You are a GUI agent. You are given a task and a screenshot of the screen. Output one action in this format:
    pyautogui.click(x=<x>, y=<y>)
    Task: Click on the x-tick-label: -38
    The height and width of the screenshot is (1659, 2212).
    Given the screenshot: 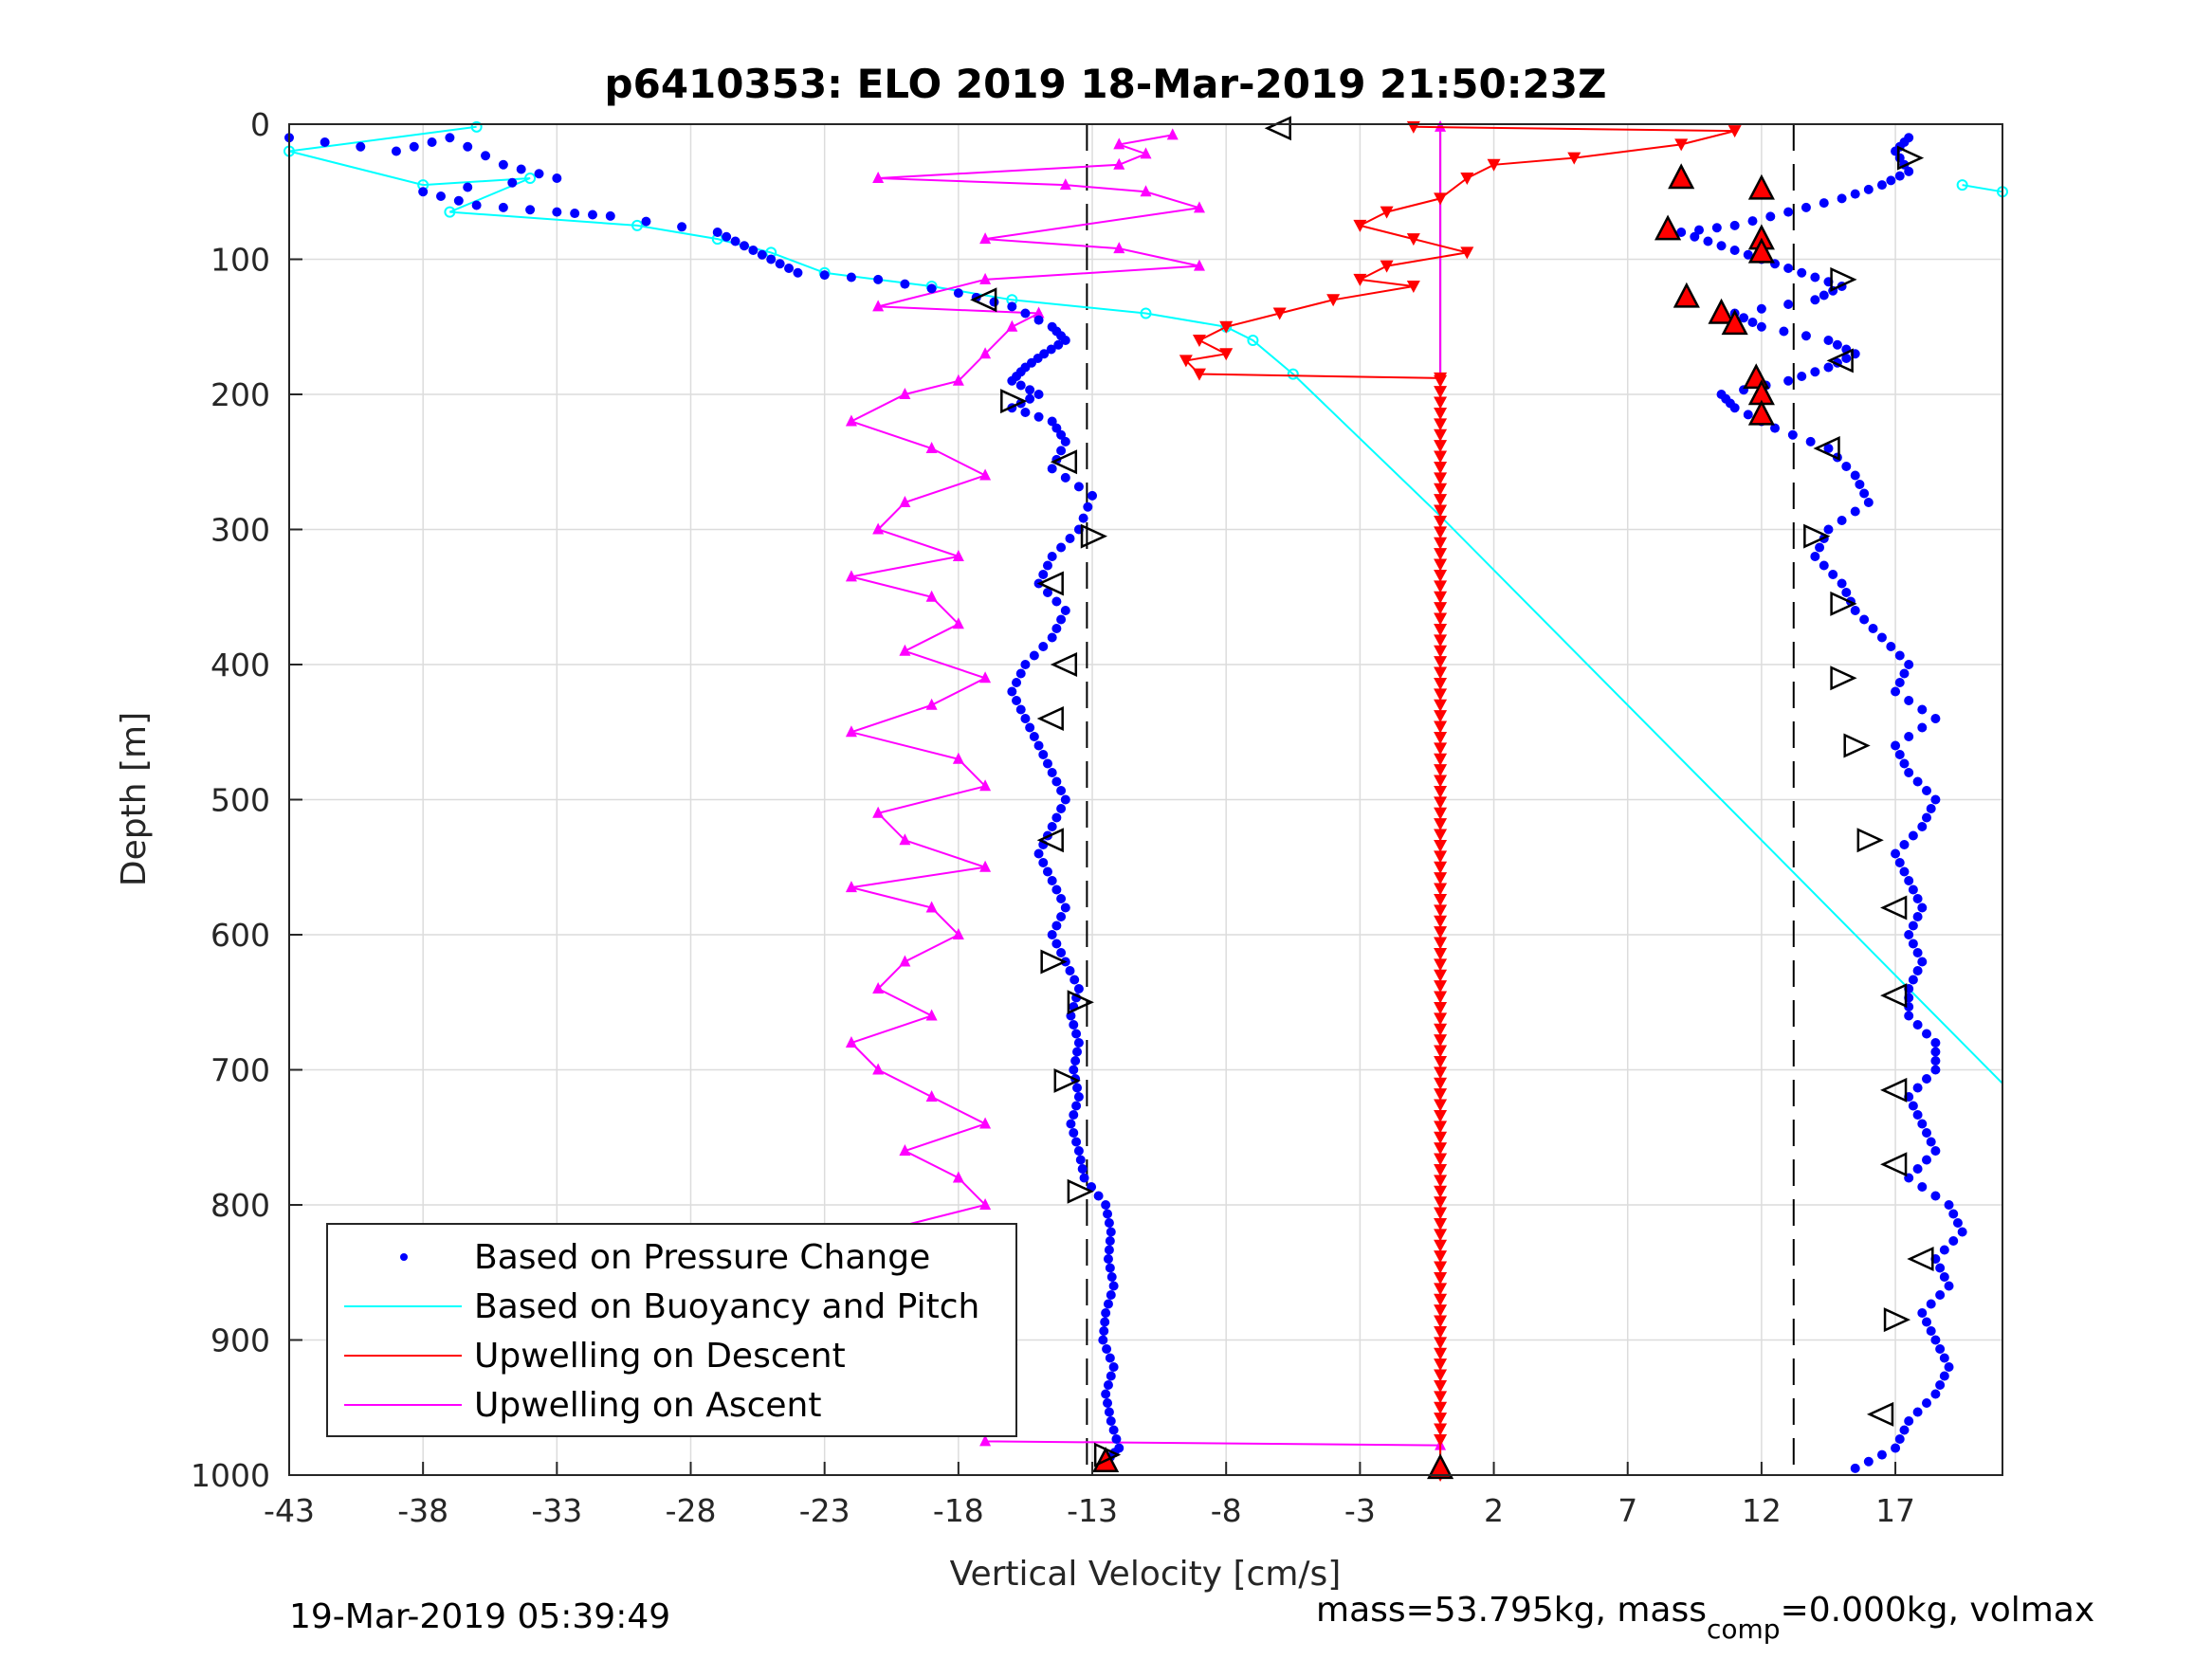 What is the action you would take?
    pyautogui.click(x=422, y=1510)
    